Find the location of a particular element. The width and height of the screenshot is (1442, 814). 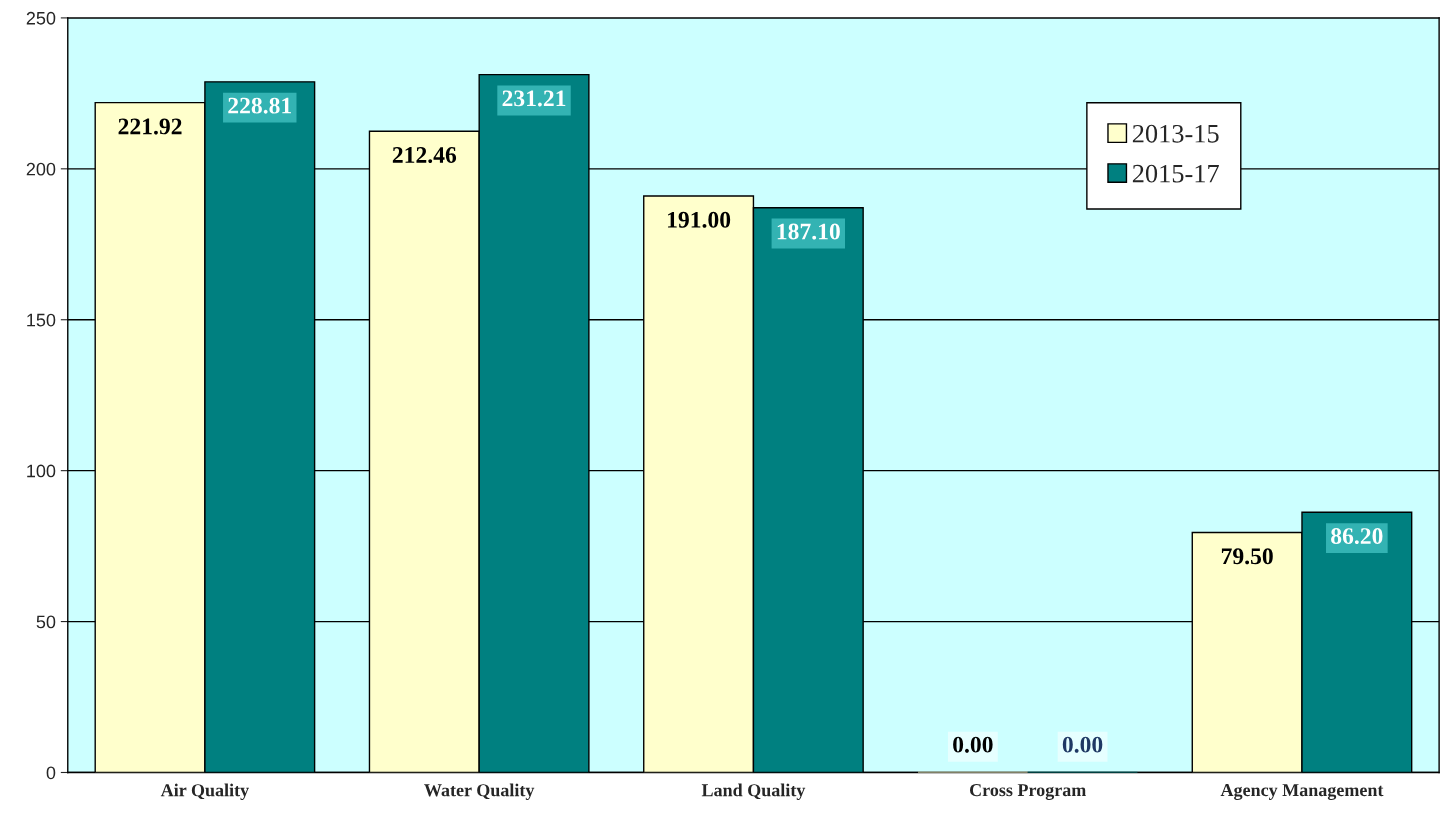

data-label: 79.50 is located at coordinates (1247, 556).